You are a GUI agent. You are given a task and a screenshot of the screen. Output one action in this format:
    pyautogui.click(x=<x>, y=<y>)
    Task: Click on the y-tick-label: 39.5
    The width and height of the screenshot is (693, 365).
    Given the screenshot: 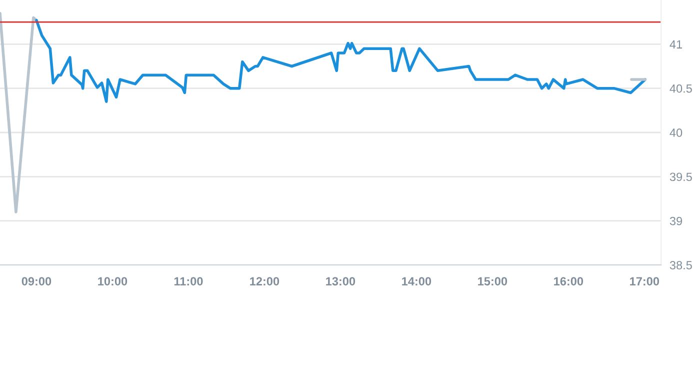 What is the action you would take?
    pyautogui.click(x=681, y=177)
    